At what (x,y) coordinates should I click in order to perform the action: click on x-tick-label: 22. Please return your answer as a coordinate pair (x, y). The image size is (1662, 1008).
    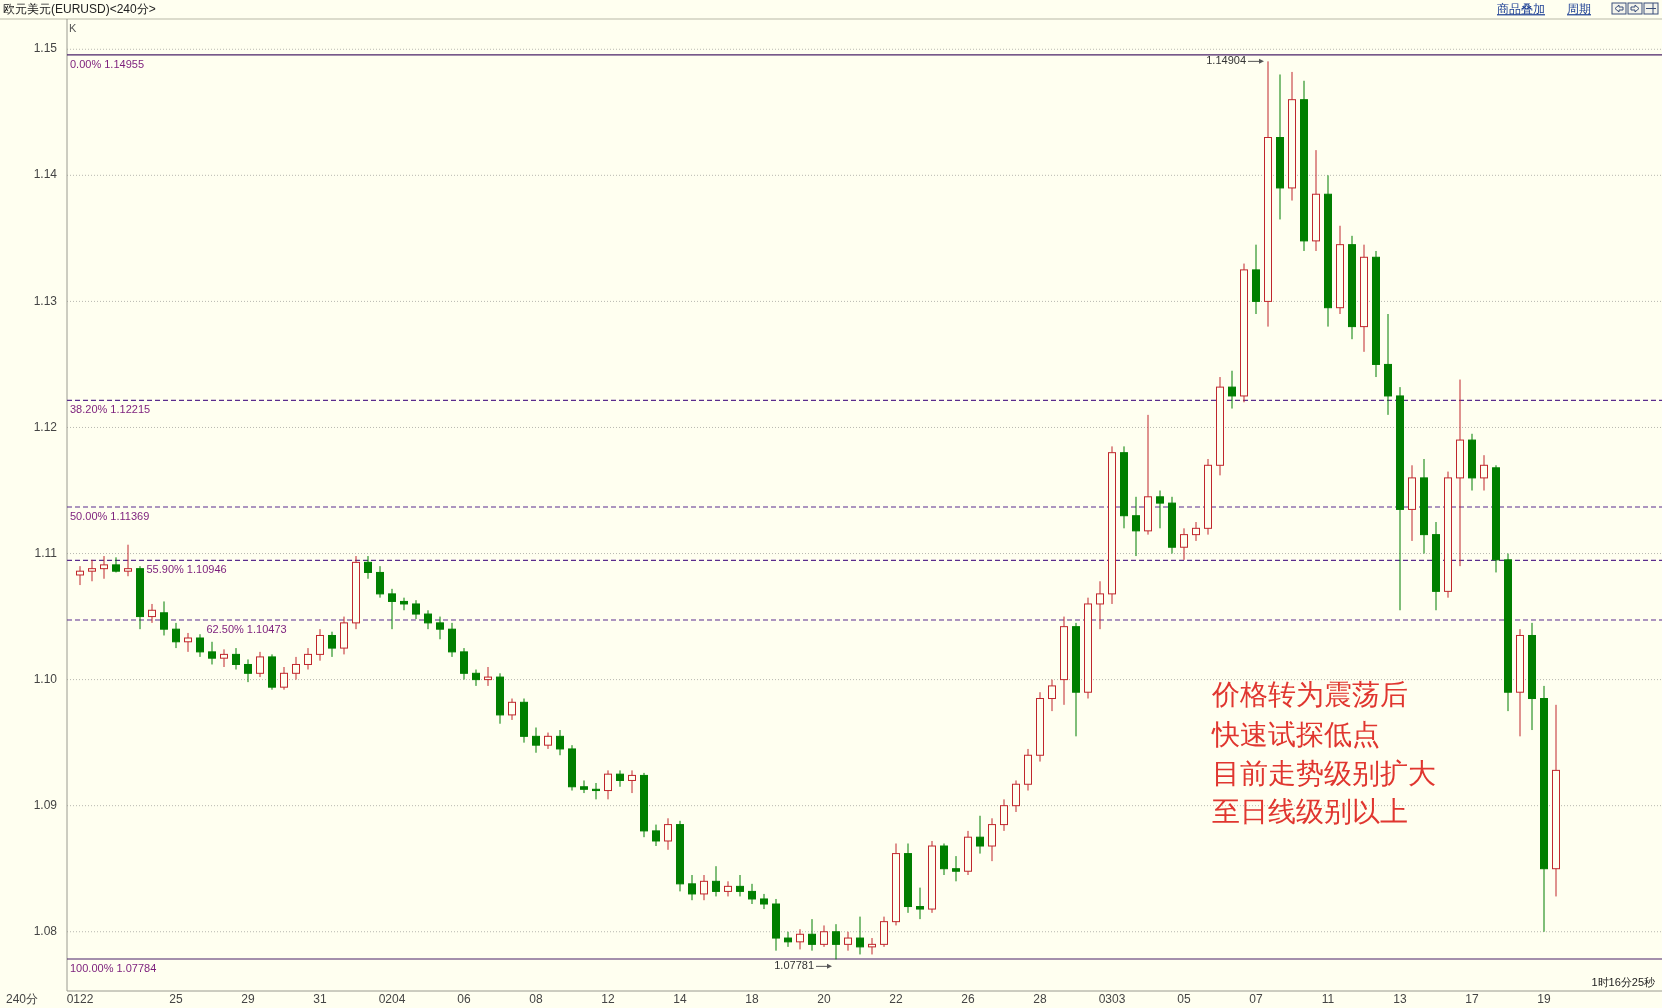
    Looking at the image, I should click on (896, 999).